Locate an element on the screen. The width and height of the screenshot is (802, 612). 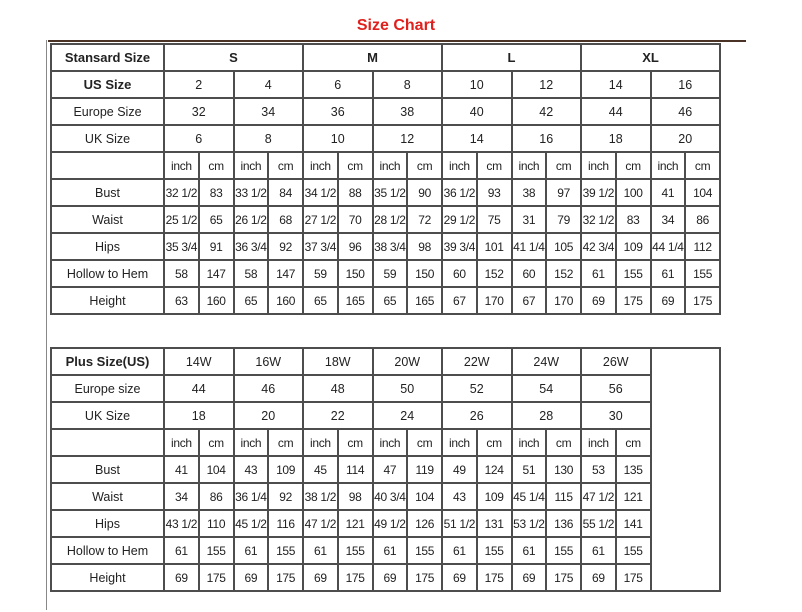
row-label: Waist is located at coordinates (107, 496).